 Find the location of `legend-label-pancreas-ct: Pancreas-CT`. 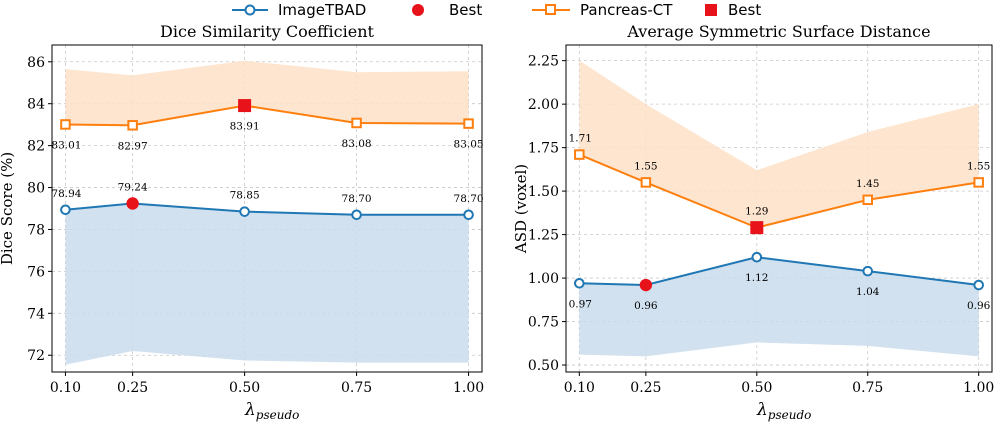

legend-label-pancreas-ct: Pancreas-CT is located at coordinates (626, 10).